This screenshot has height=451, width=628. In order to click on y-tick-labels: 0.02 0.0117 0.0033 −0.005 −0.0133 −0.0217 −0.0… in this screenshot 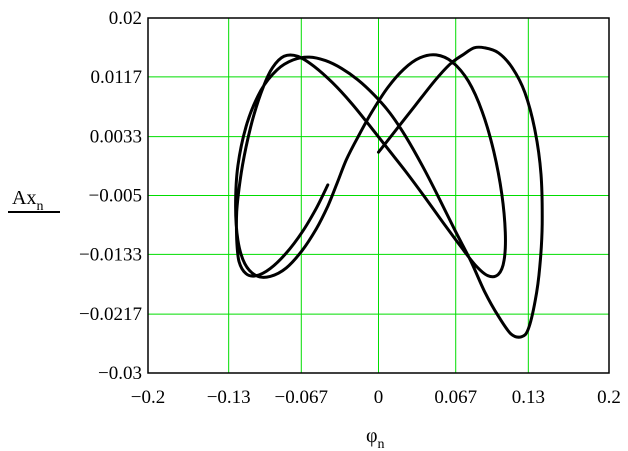, I will do `click(110, 196)`.